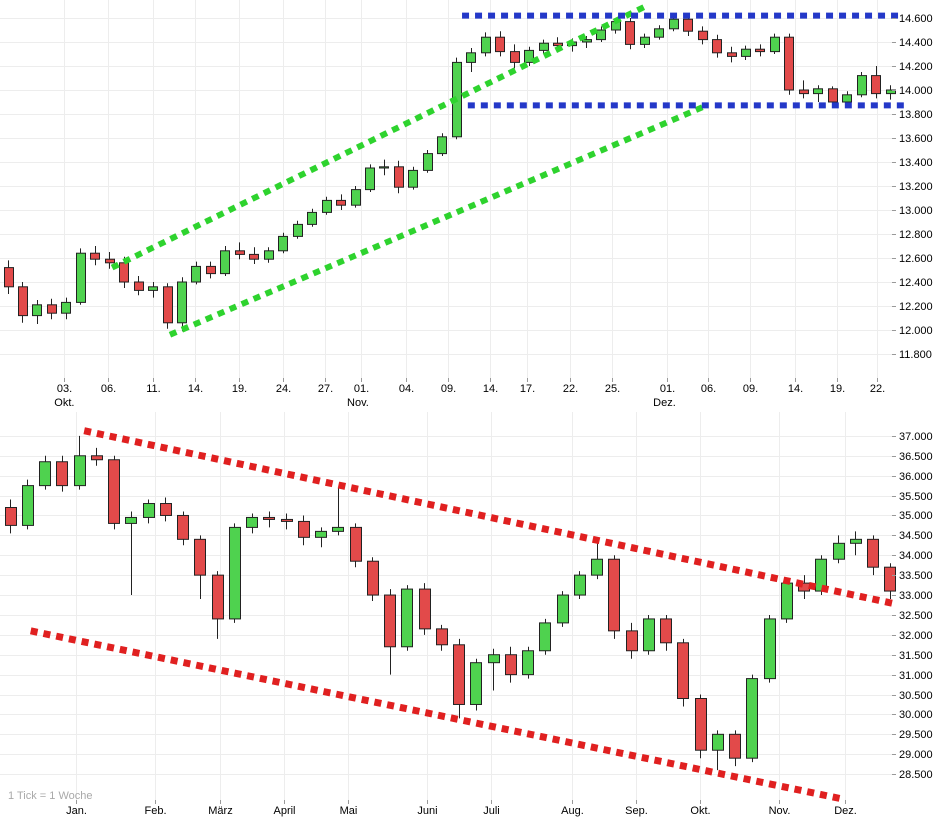 The width and height of the screenshot is (941, 830). I want to click on price-axis-label: 34.500, so click(916, 536).